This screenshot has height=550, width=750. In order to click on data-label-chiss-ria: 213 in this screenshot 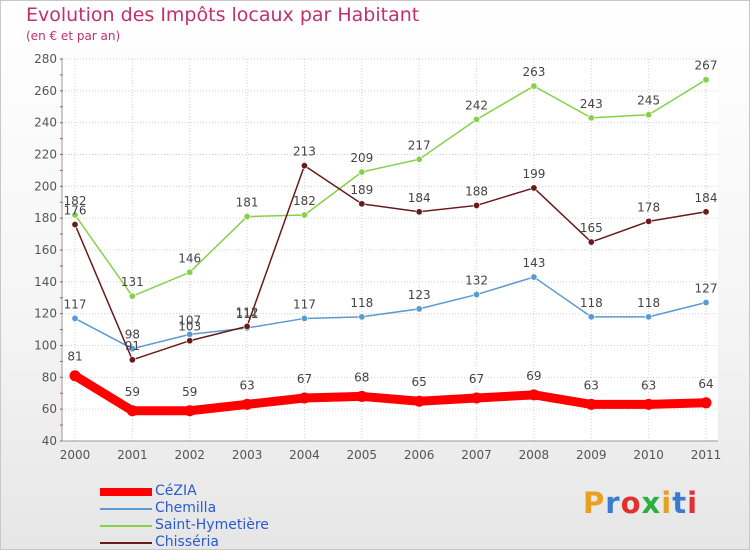, I will do `click(304, 152)`.